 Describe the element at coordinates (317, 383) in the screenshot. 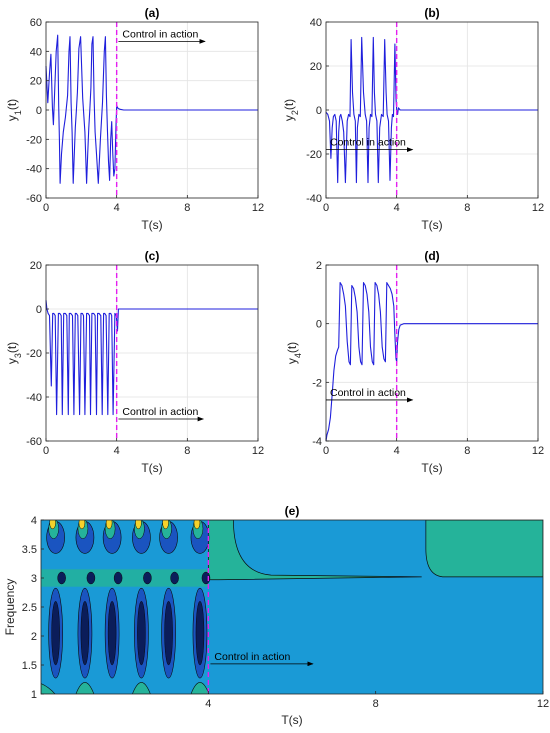

I see `y-tick-label: -2` at that location.